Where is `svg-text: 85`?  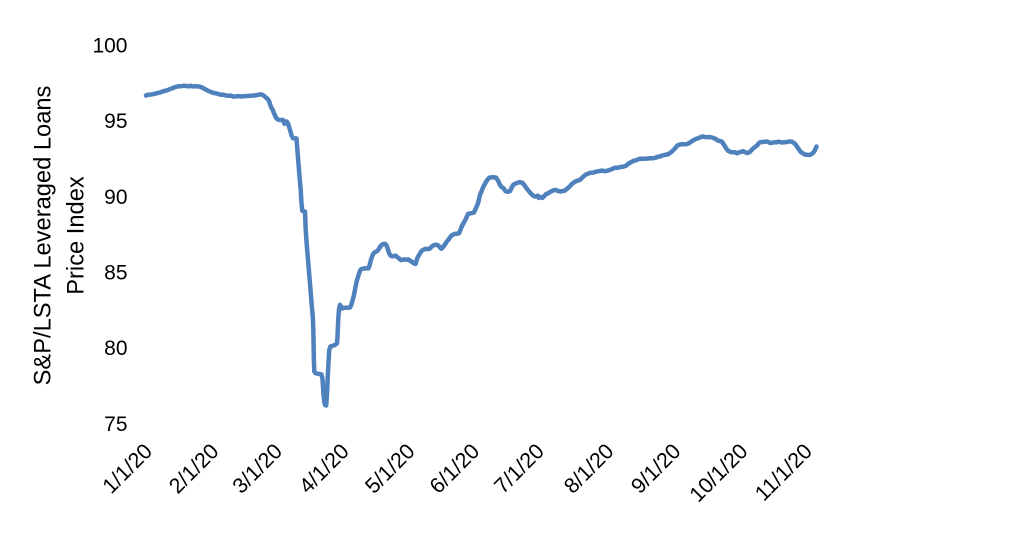 svg-text: 85 is located at coordinates (115, 273).